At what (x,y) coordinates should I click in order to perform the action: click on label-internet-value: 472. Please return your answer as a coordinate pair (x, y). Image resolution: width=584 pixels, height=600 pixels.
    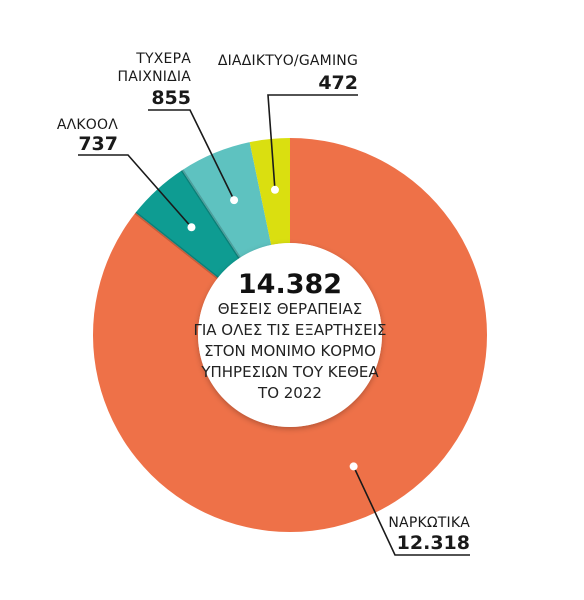
    Looking at the image, I should click on (338, 83).